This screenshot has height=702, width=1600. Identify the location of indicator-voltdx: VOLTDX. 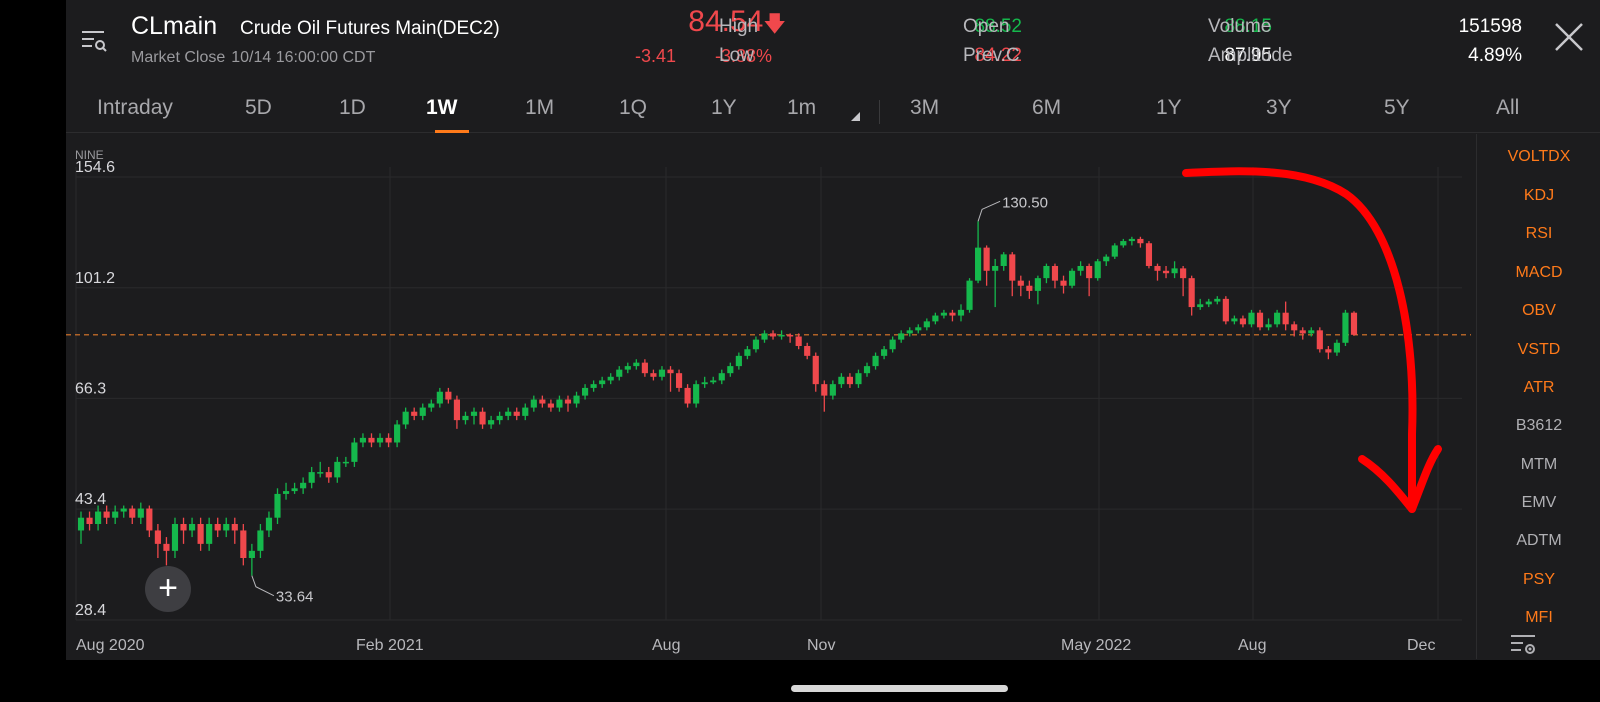
(1539, 156).